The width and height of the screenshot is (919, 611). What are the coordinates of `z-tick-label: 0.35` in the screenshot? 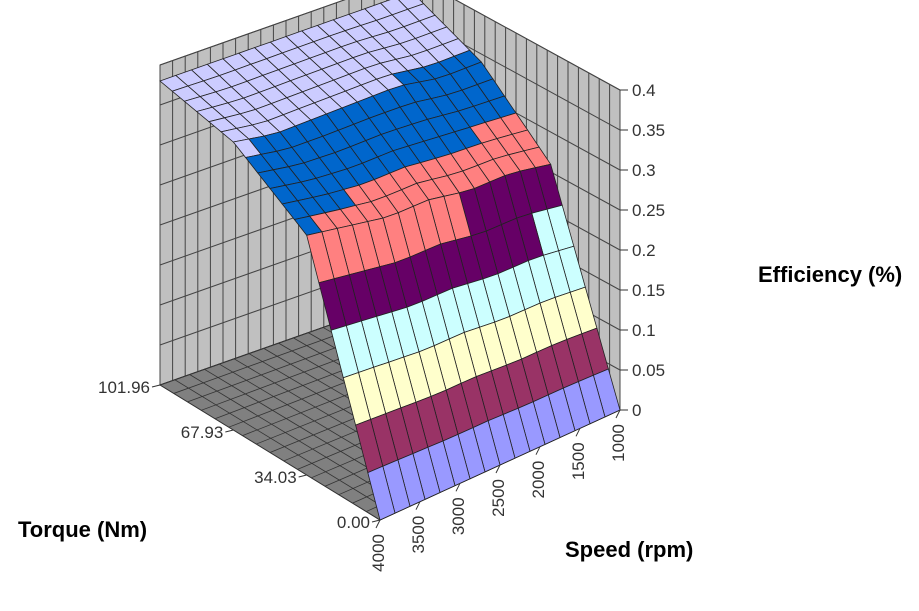 It's located at (648, 130).